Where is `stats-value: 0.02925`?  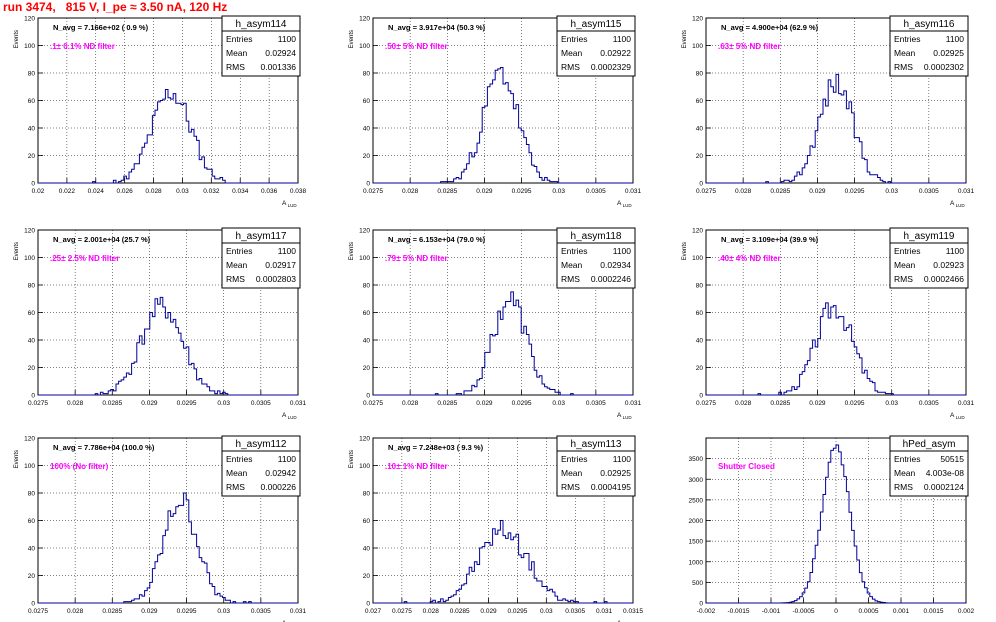 stats-value: 0.02925 is located at coordinates (615, 473).